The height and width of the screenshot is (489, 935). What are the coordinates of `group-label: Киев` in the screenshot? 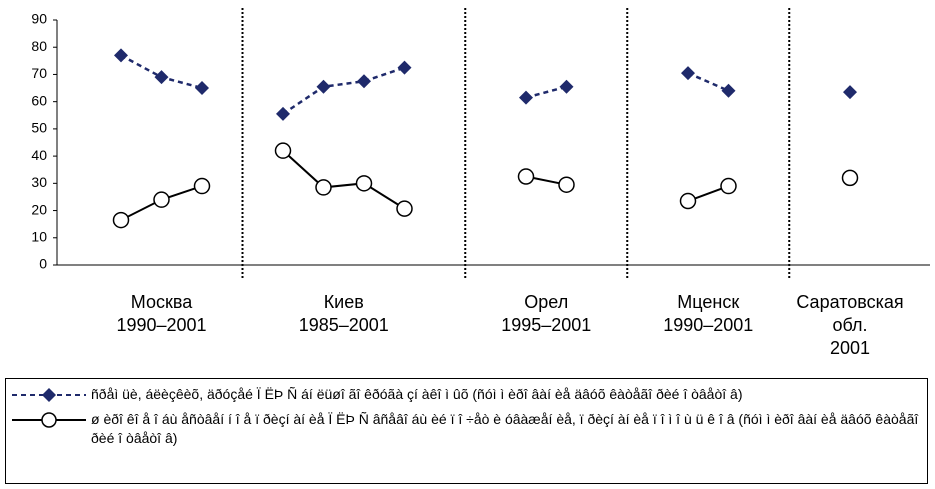 It's located at (344, 302).